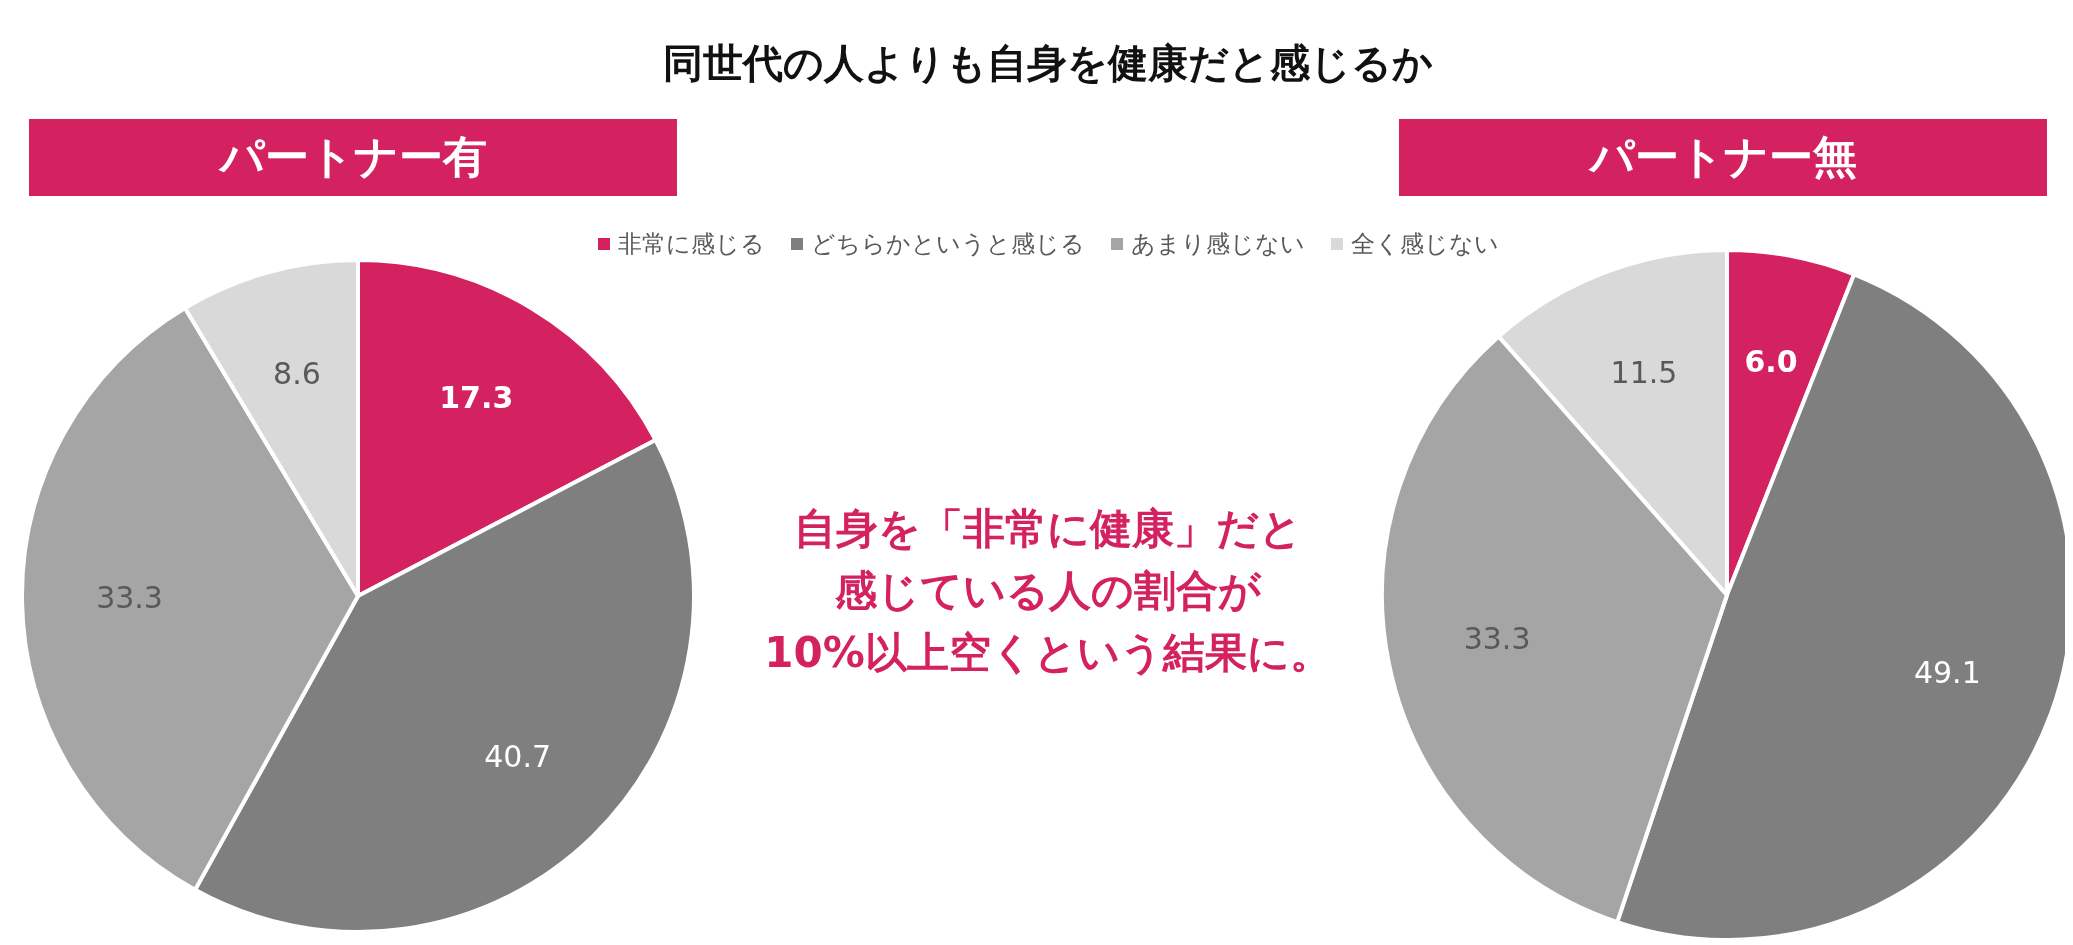 This screenshot has width=2073, height=945. I want to click on chart-title: パートナー無, so click(1723, 157).